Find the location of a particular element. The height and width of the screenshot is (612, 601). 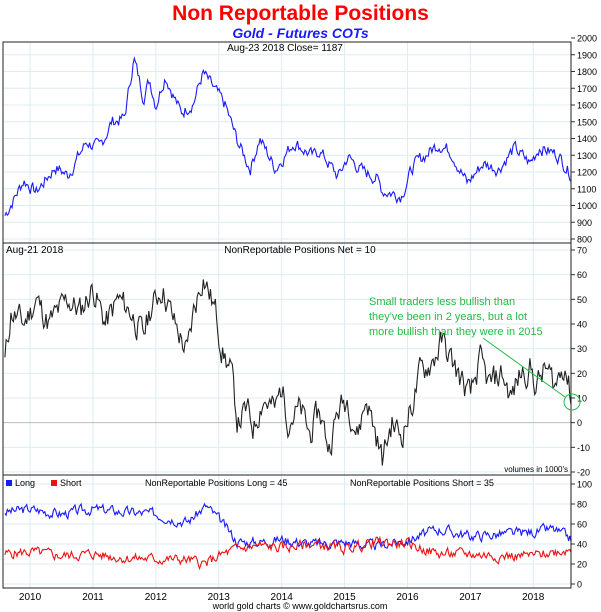

y-tick-label: 1500 is located at coordinates (587, 122).